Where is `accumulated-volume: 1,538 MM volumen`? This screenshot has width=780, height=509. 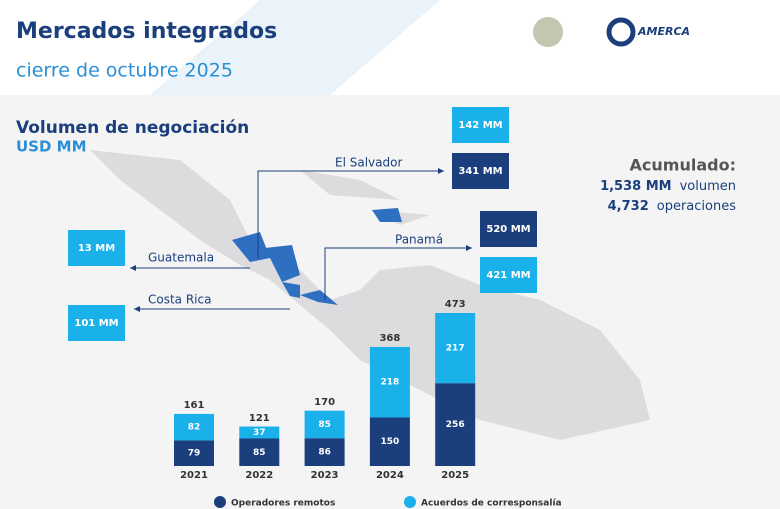
accumulated-volume: 1,538 MM volumen is located at coordinates (668, 186).